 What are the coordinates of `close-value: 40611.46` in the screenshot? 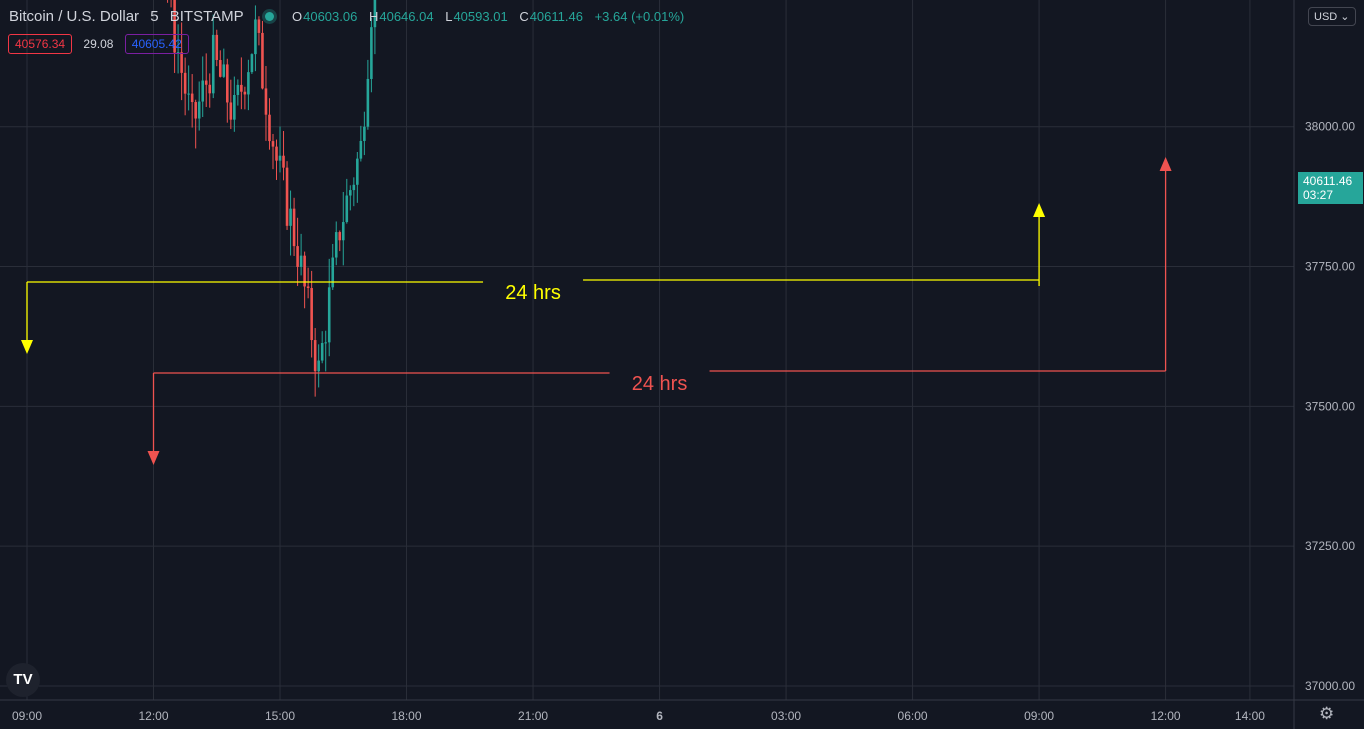 It's located at (556, 16).